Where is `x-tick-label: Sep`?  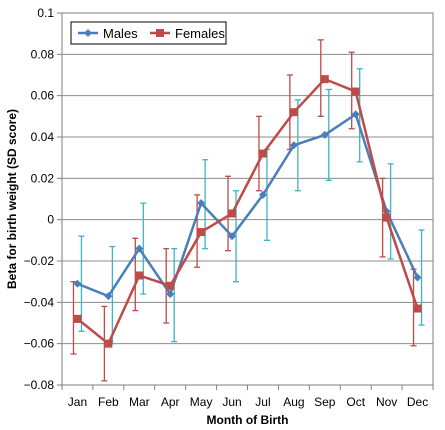 x-tick-label: Sep is located at coordinates (325, 402).